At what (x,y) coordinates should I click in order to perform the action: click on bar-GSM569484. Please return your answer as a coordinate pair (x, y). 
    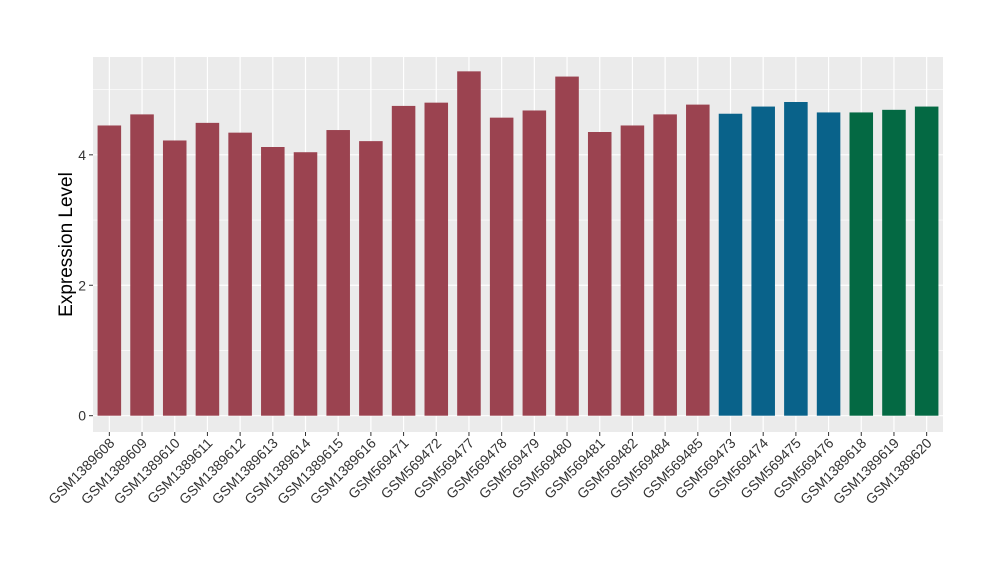
    Looking at the image, I should click on (665, 265).